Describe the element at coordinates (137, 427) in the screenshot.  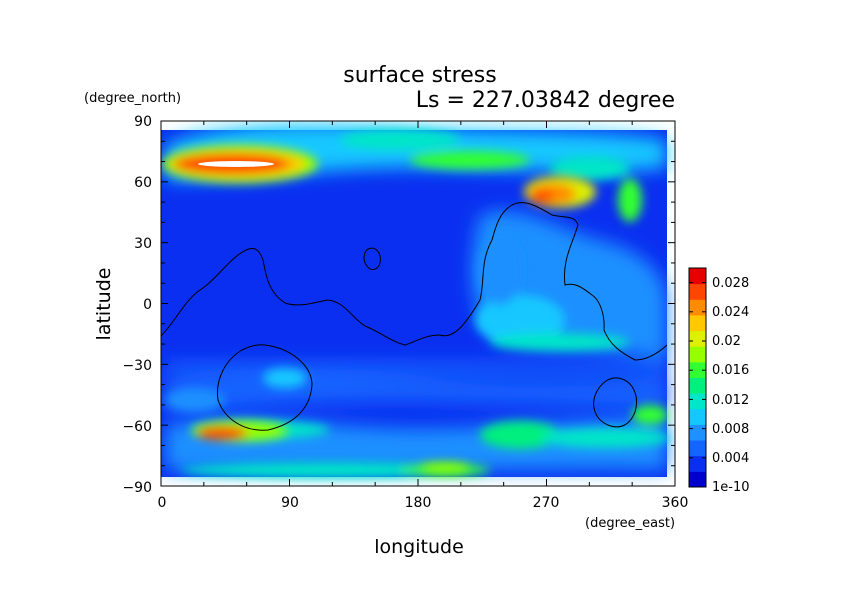
I see `y-tick-label: −60` at that location.